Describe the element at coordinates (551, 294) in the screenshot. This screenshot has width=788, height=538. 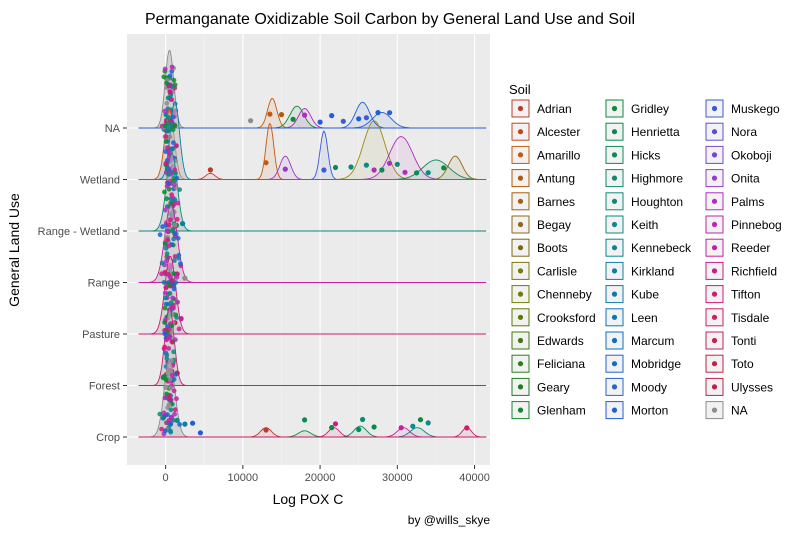
I see `legend-item: Chenneby` at that location.